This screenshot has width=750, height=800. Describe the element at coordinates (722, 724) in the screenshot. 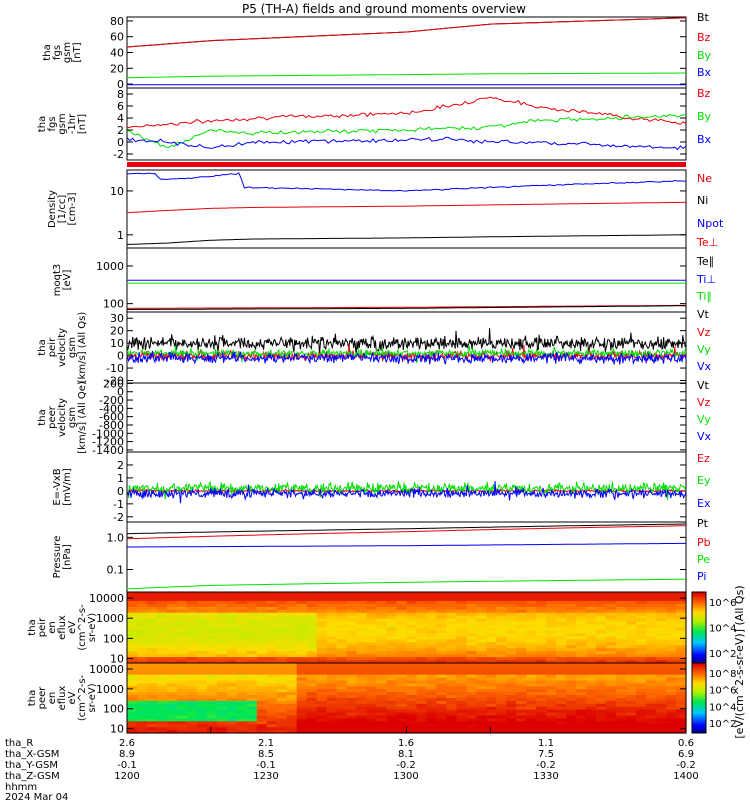

I see `colorbar-tick-label: 10^2` at that location.